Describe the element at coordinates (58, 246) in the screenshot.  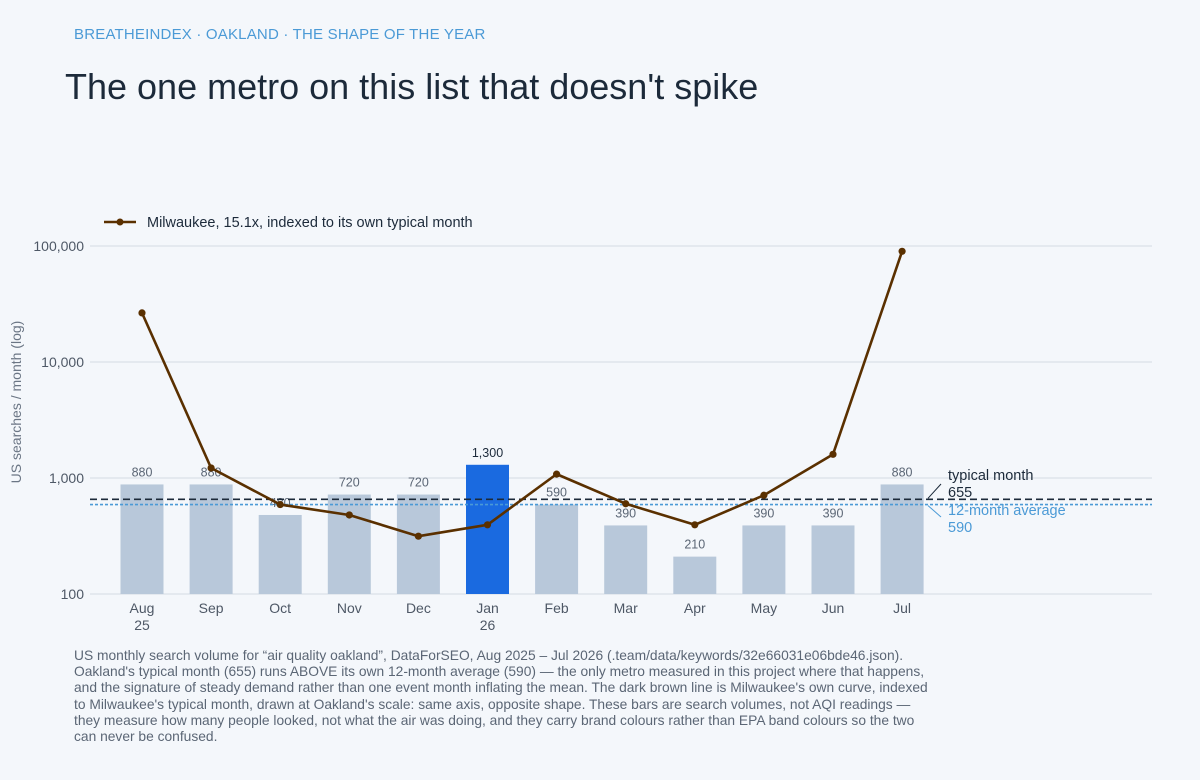
I see `y-tick-label: 100,000` at that location.